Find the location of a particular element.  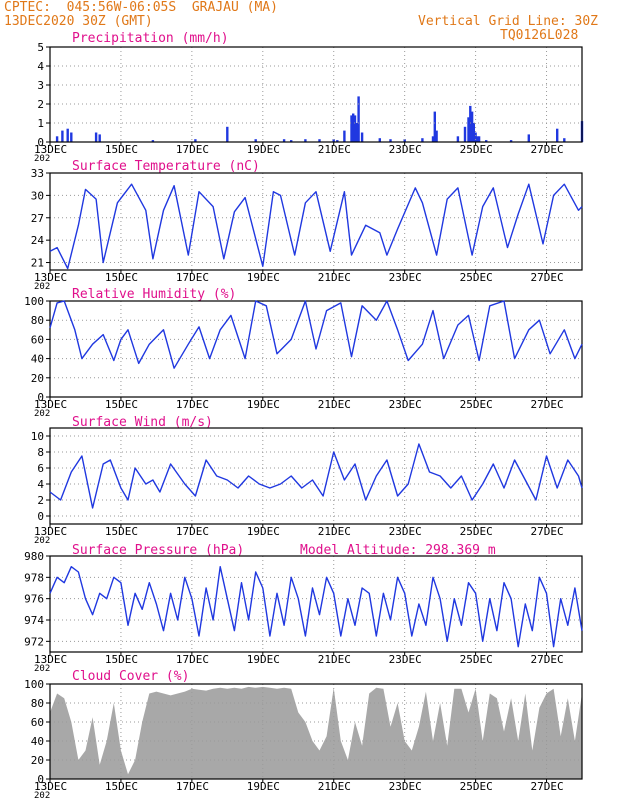

wind-xtick-label: 23DEC is located at coordinates (405, 531).